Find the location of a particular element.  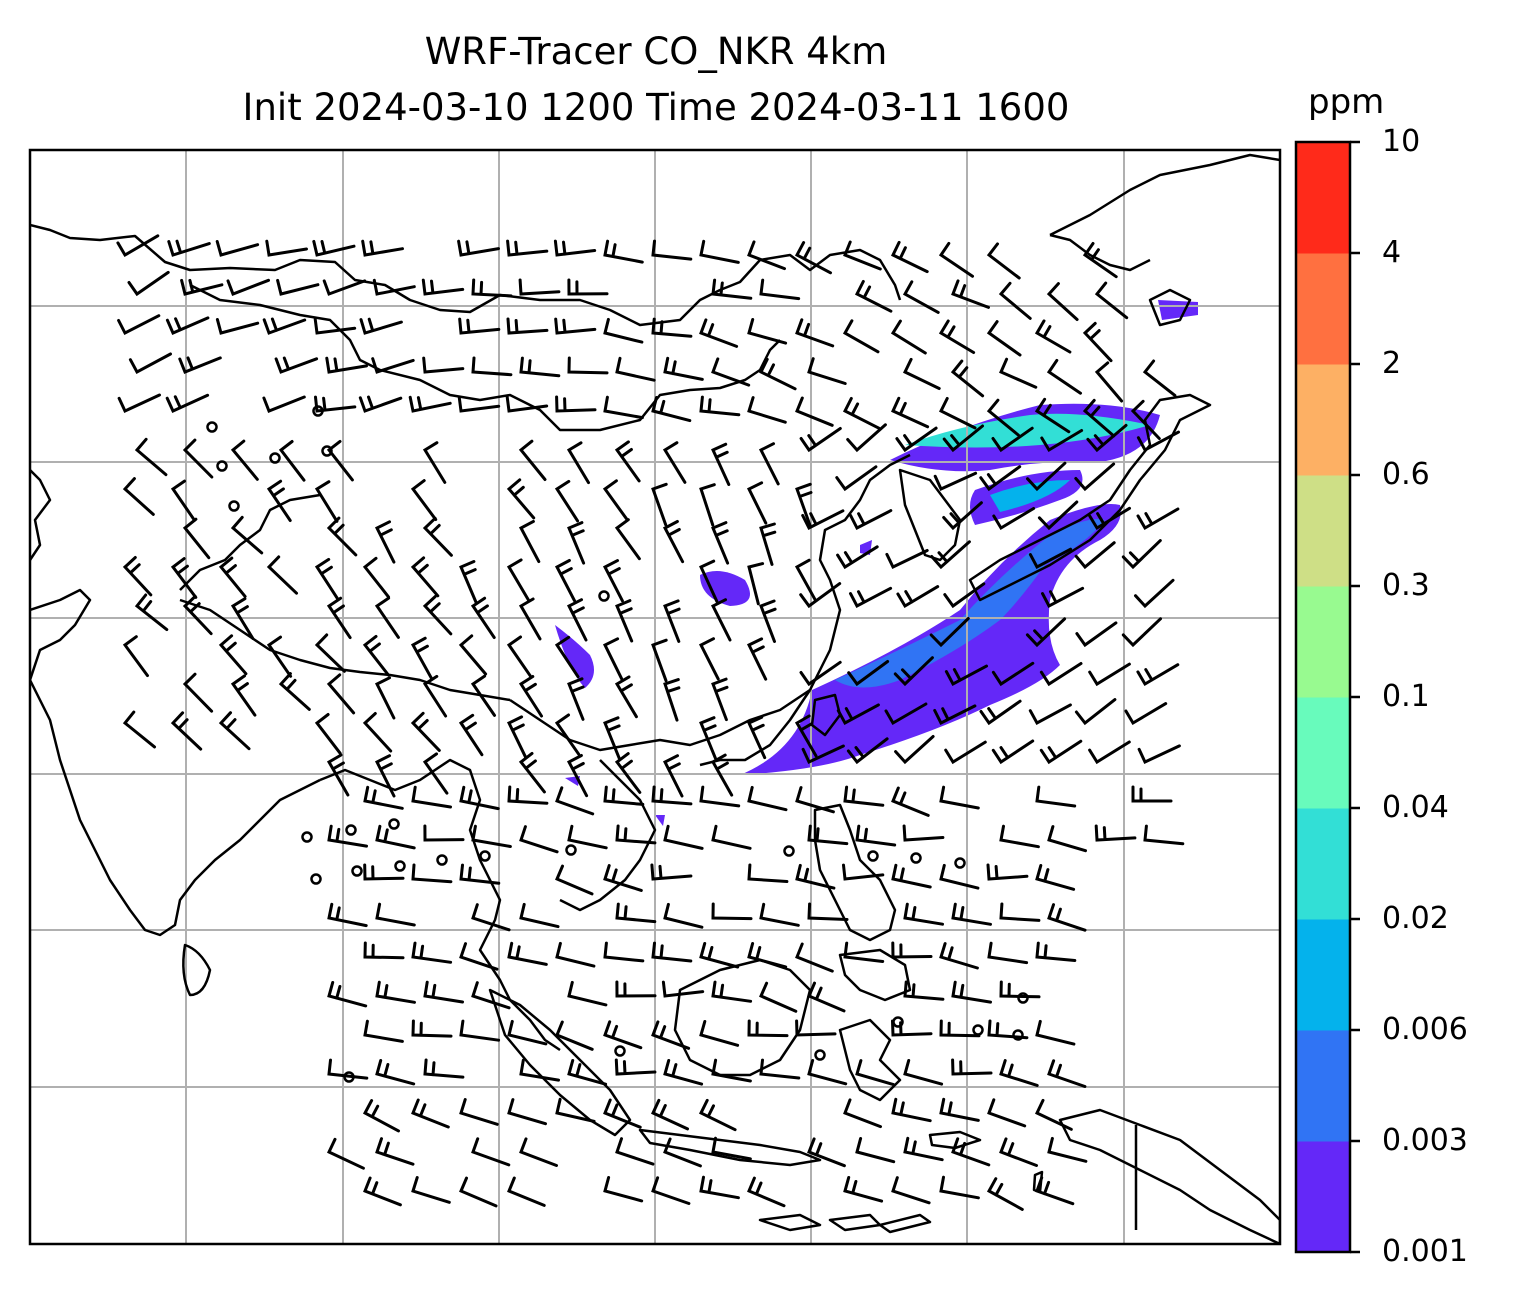

colorbar-segment is located at coordinates (1323, 420).